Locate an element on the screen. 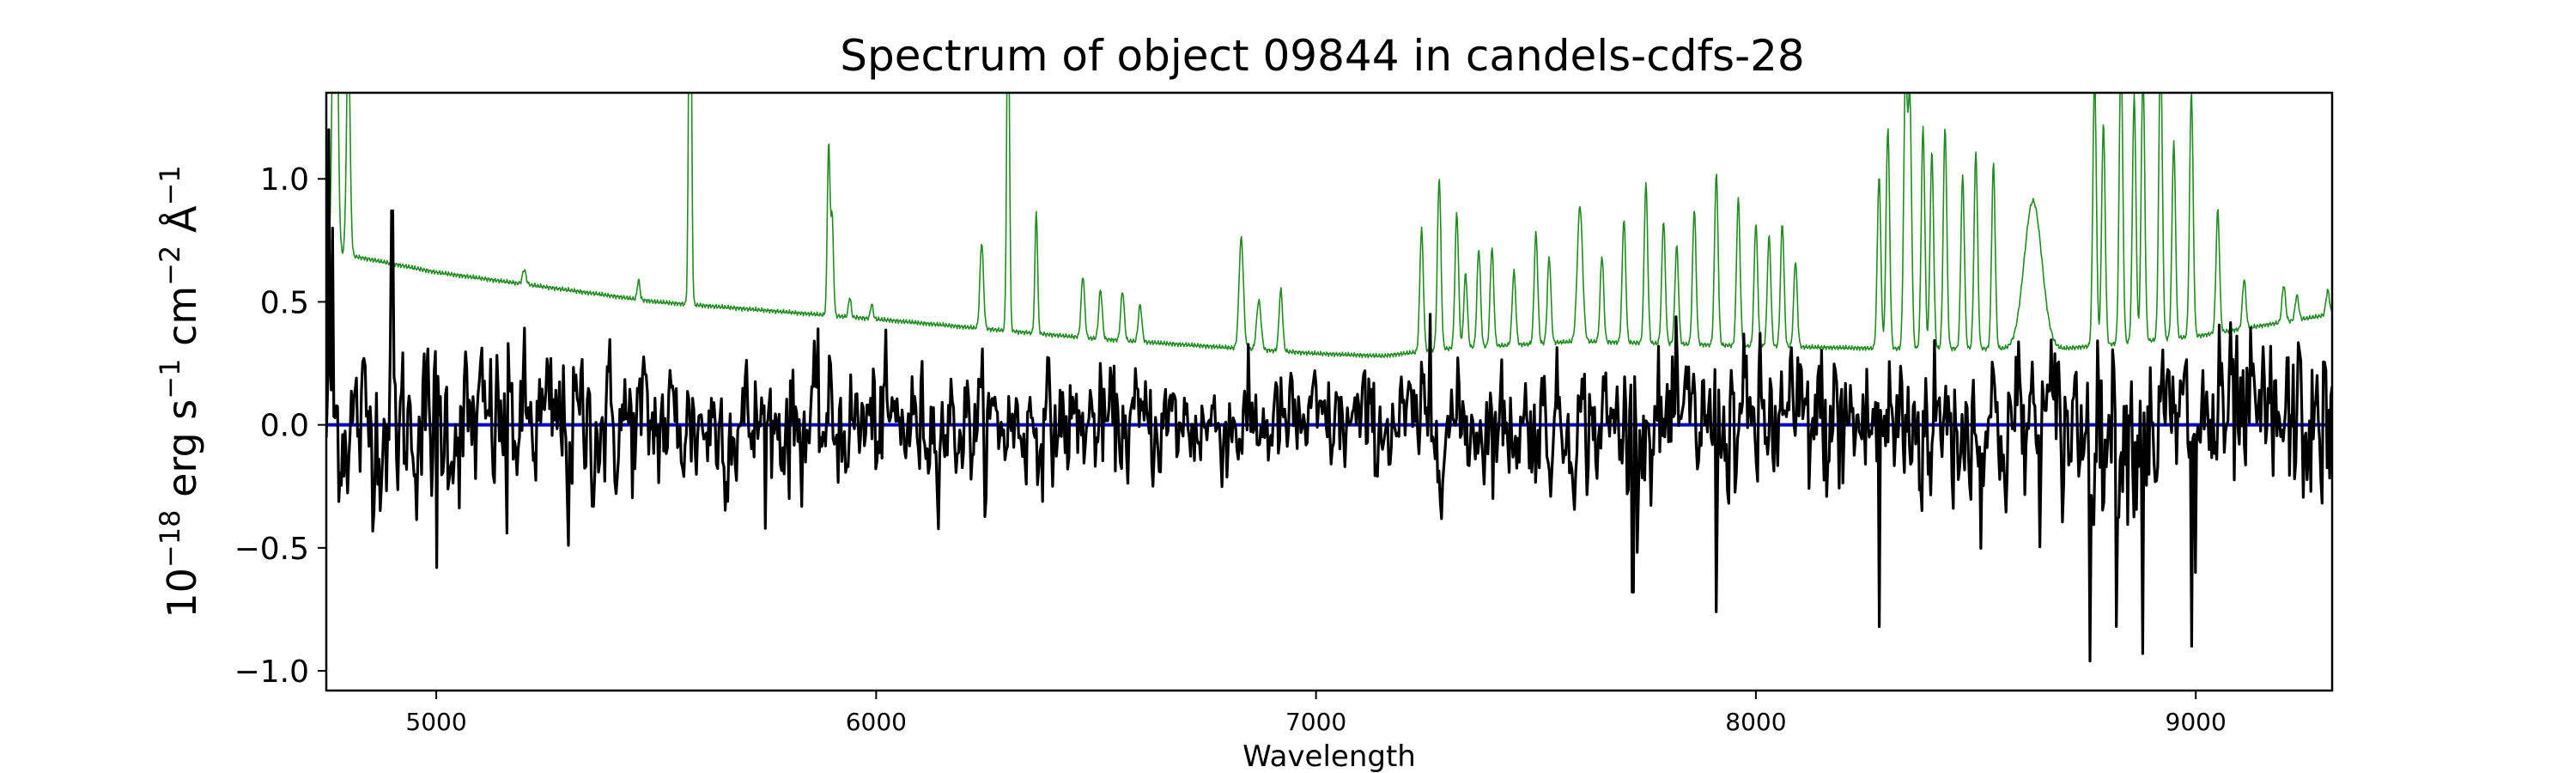 The height and width of the screenshot is (773, 2576). x-tick-label: 9000 is located at coordinates (2196, 722).